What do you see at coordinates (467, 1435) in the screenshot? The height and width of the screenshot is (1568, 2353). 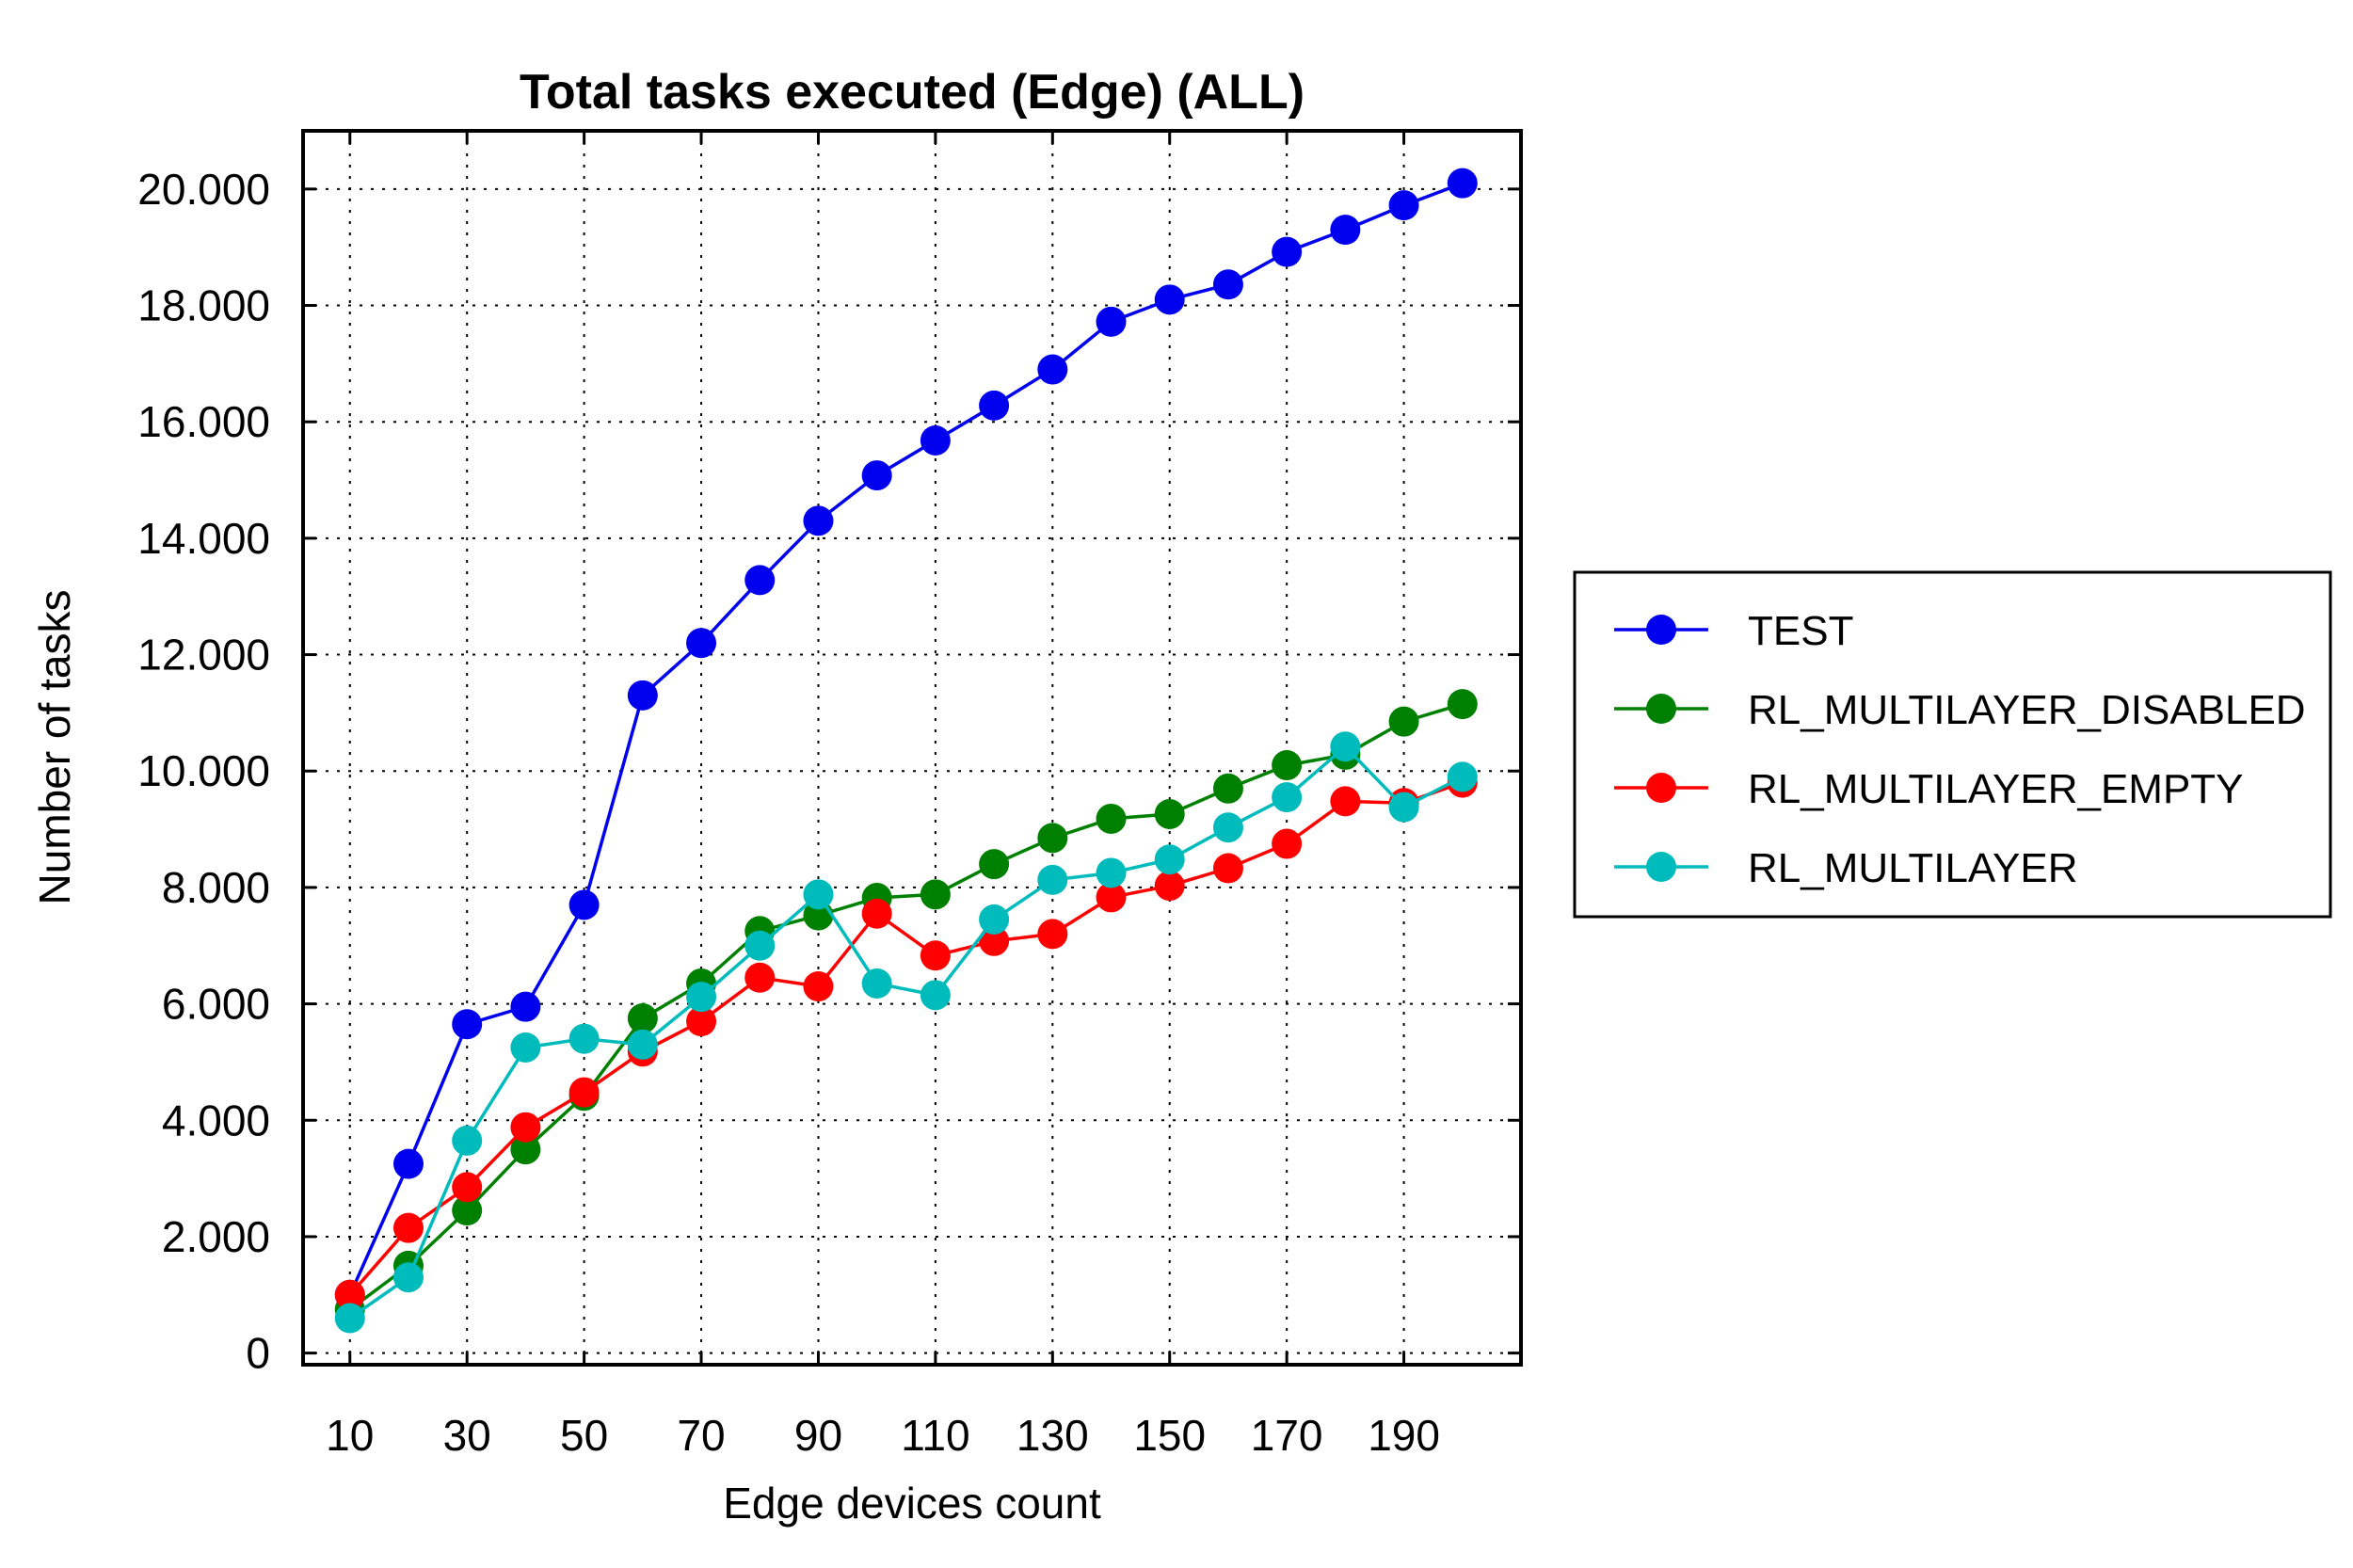 I see `x-tick-label: 30` at bounding box center [467, 1435].